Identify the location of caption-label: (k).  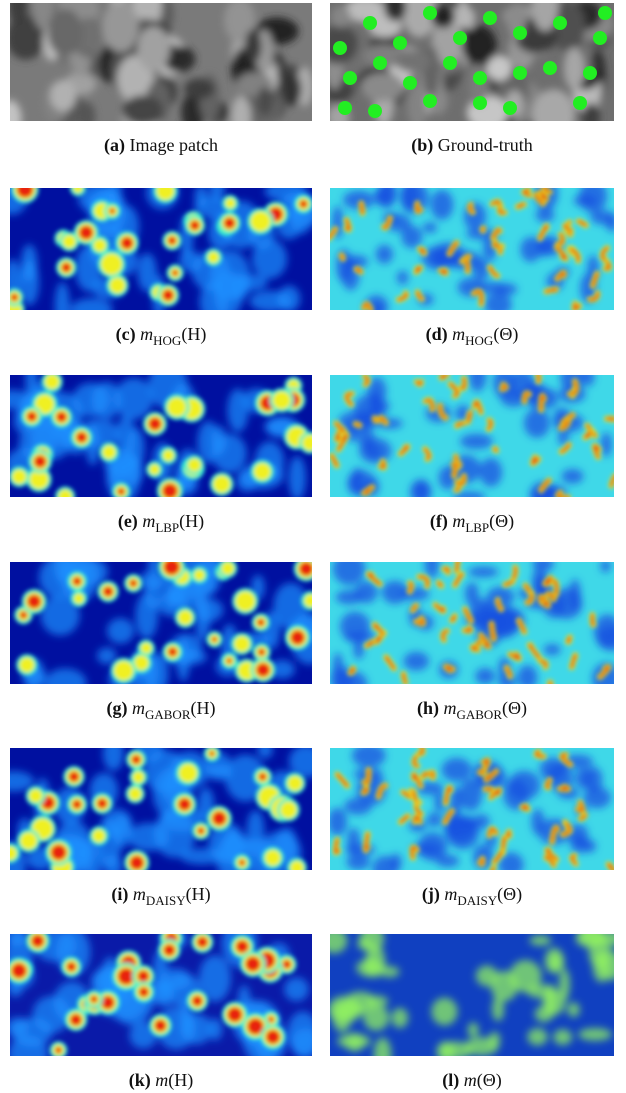
(140, 1080).